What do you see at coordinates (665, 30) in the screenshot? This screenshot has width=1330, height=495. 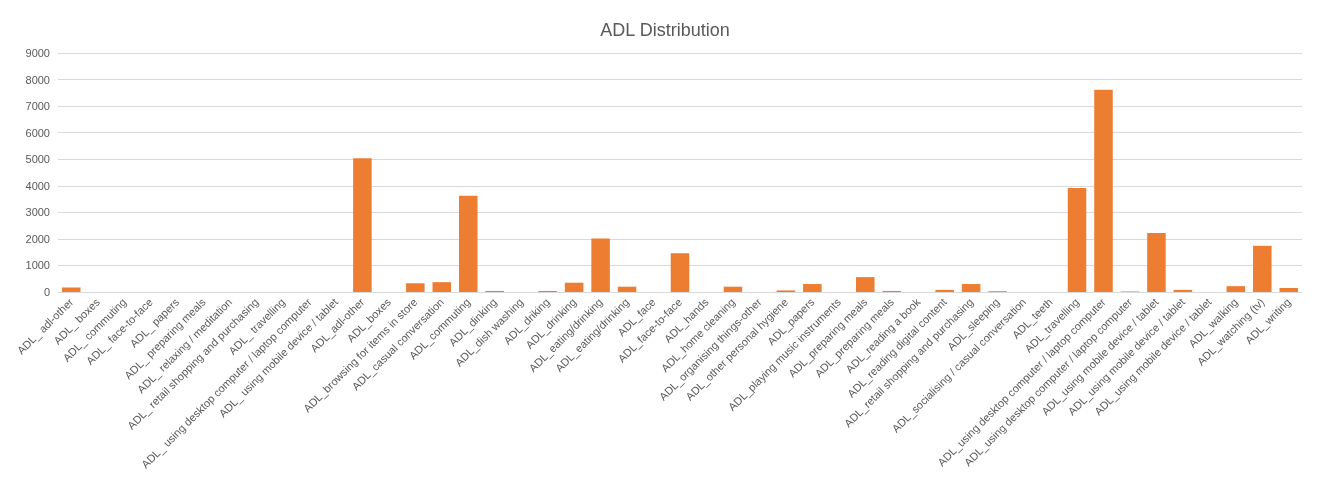 I see `chart-title: ADL Distribution` at bounding box center [665, 30].